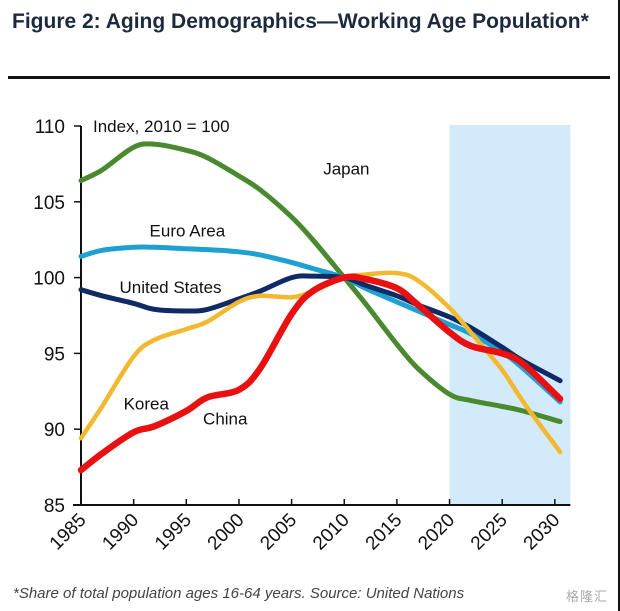 Image resolution: width=620 pixels, height=611 pixels. I want to click on series-line-united-states, so click(320, 328).